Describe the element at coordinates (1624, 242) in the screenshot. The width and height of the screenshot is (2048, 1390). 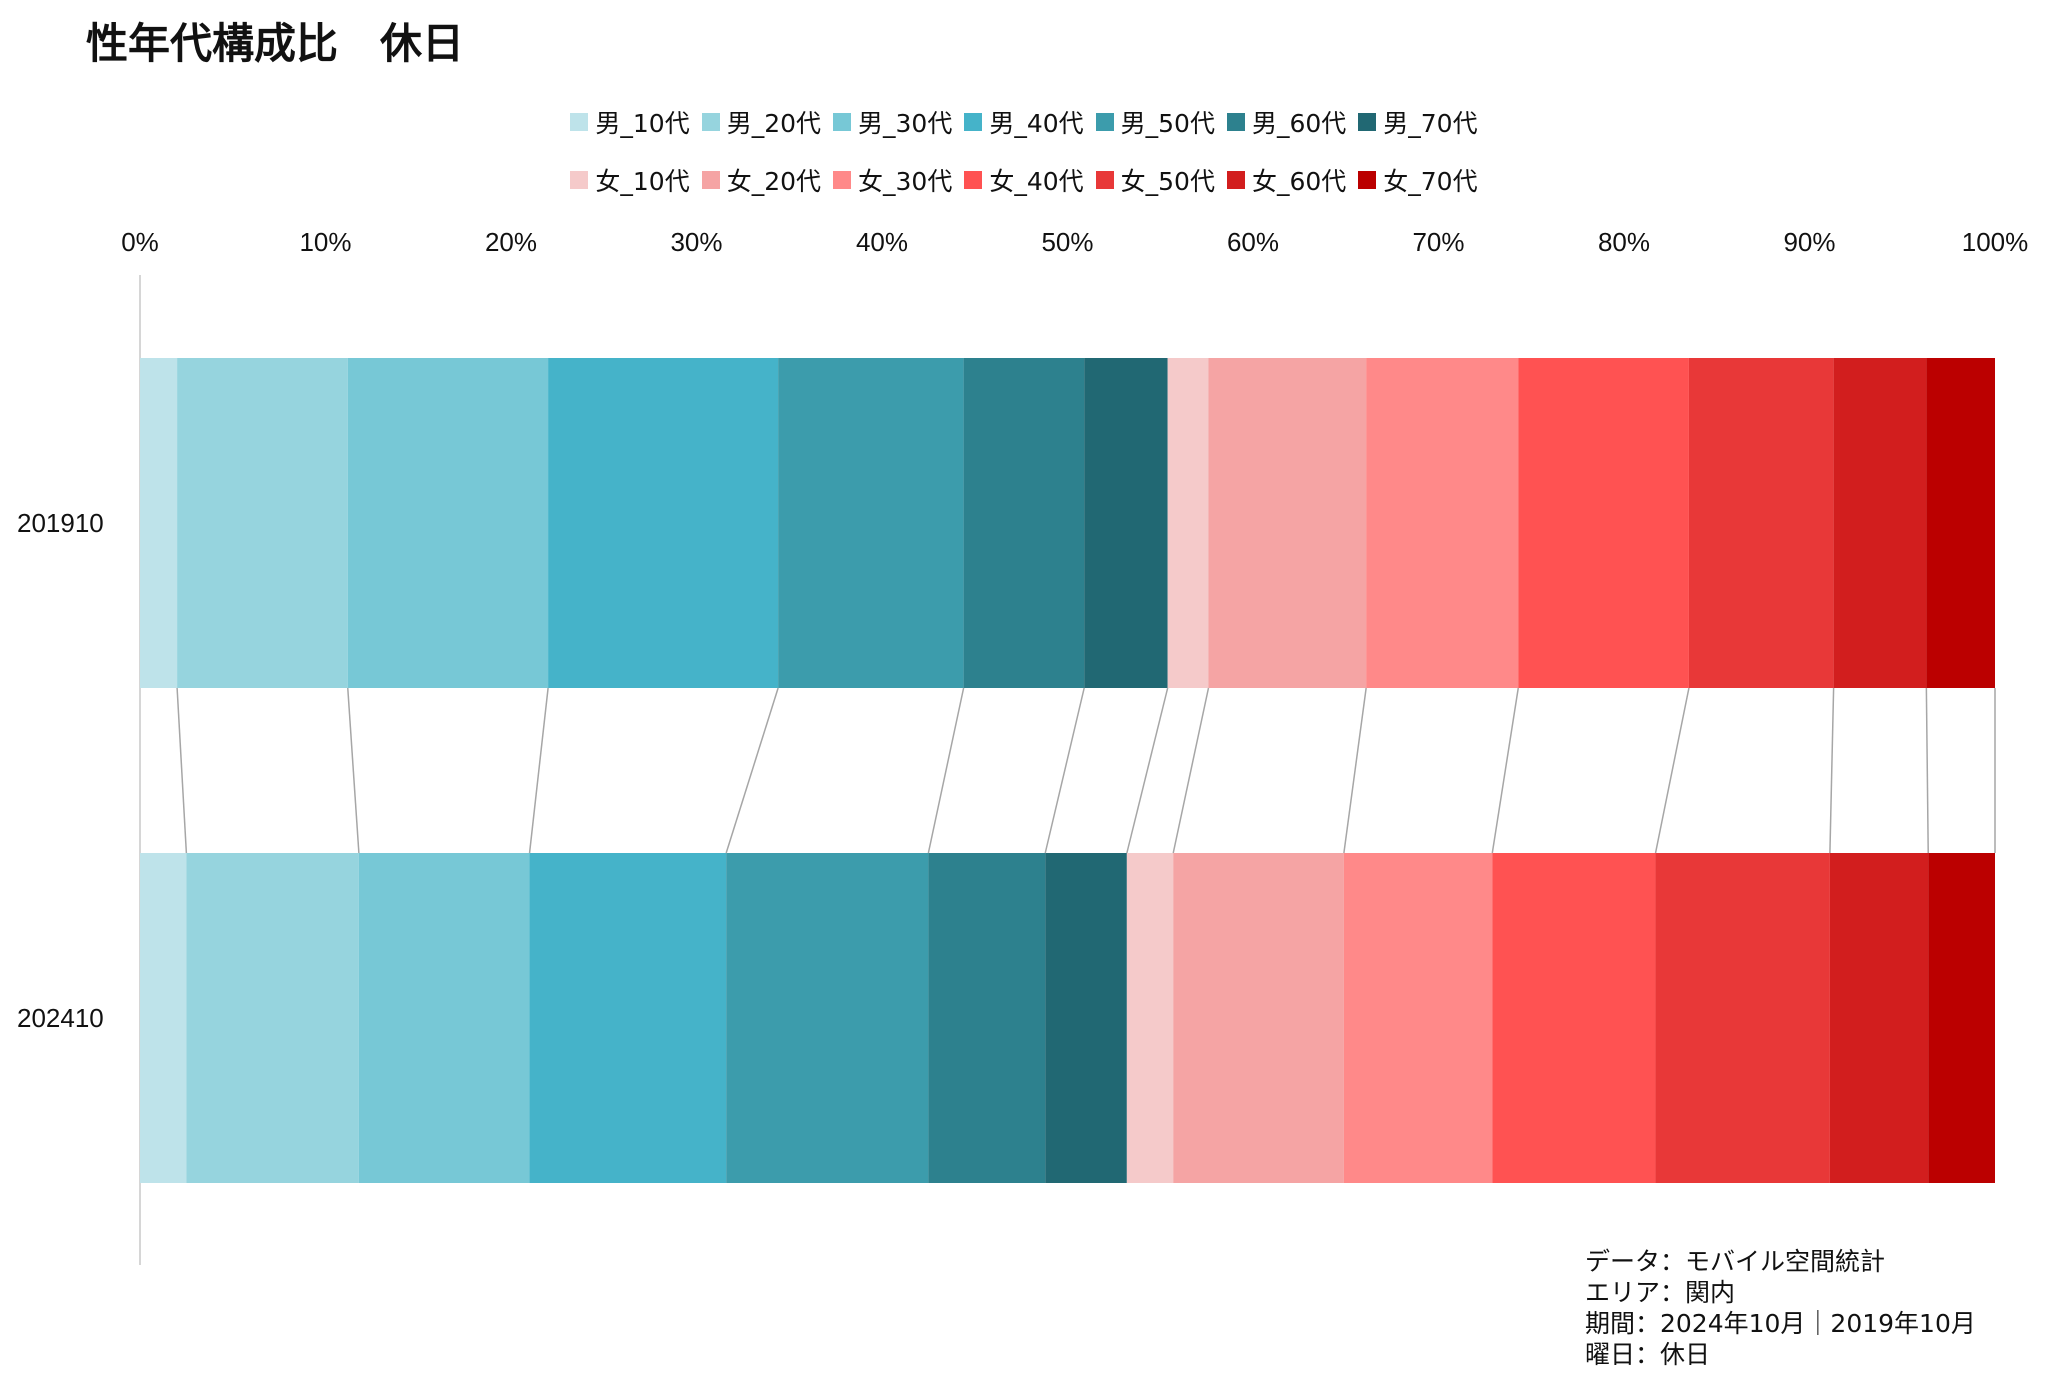
I see `x-tick-label: 80%` at that location.